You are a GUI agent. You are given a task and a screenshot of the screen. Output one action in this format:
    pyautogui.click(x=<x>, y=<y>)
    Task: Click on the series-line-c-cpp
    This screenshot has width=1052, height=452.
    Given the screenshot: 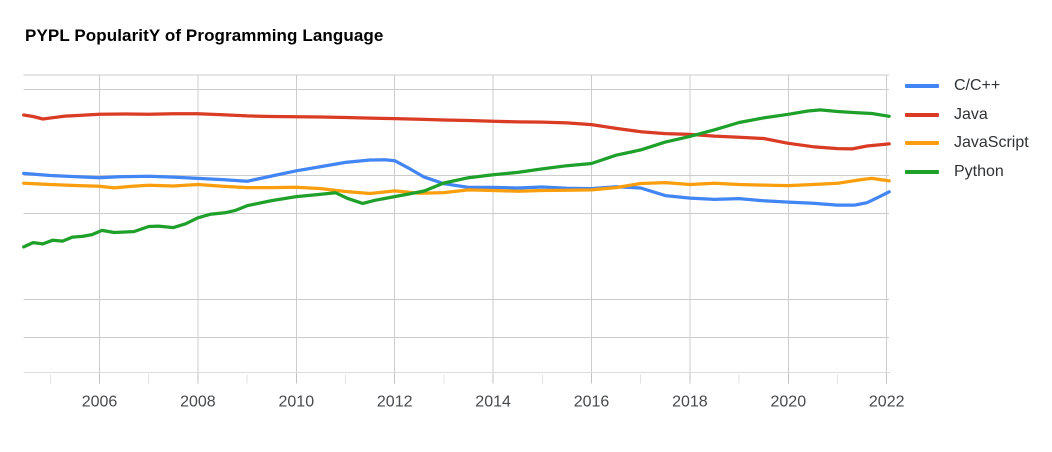 What is the action you would take?
    pyautogui.click(x=456, y=182)
    